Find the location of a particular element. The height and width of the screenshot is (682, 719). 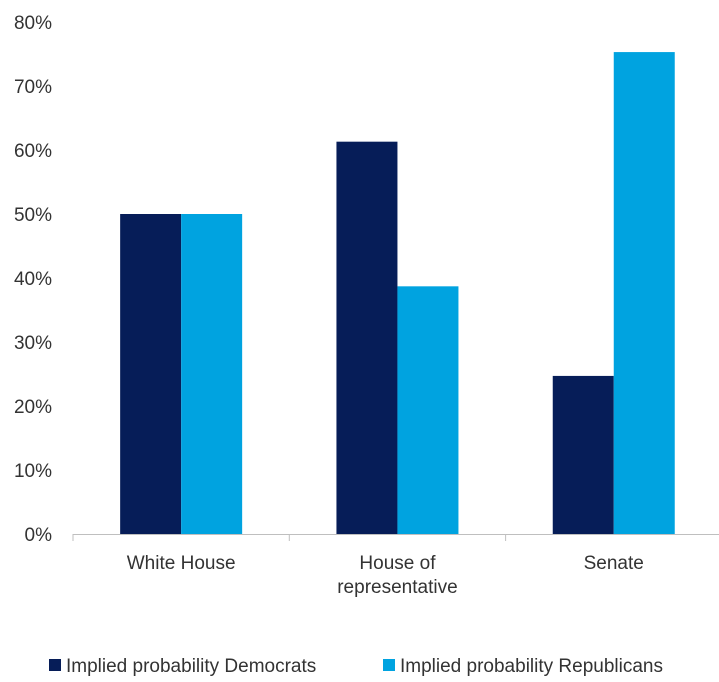

legend-label: Implied probability Republicans is located at coordinates (531, 666).